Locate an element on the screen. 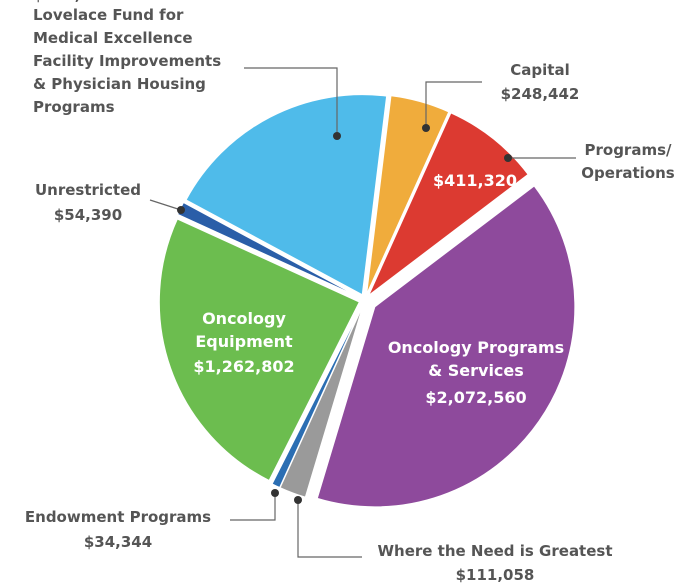 This screenshot has height=588, width=682. value-label: $54,390 is located at coordinates (88, 215).